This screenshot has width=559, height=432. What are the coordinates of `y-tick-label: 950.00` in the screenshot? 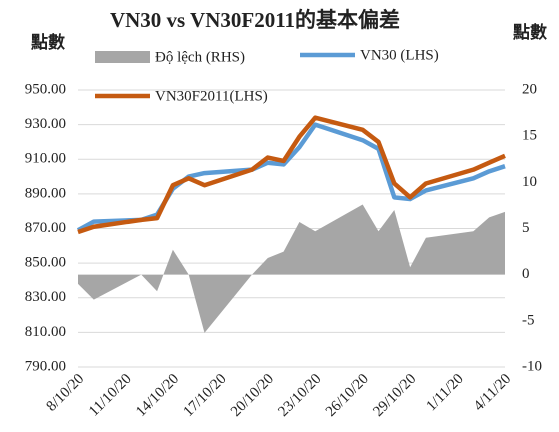 It's located at (45, 89).